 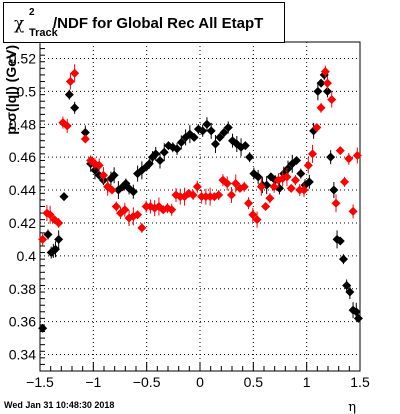 I want to click on x-tick-label: −1.5, so click(x=40, y=382).